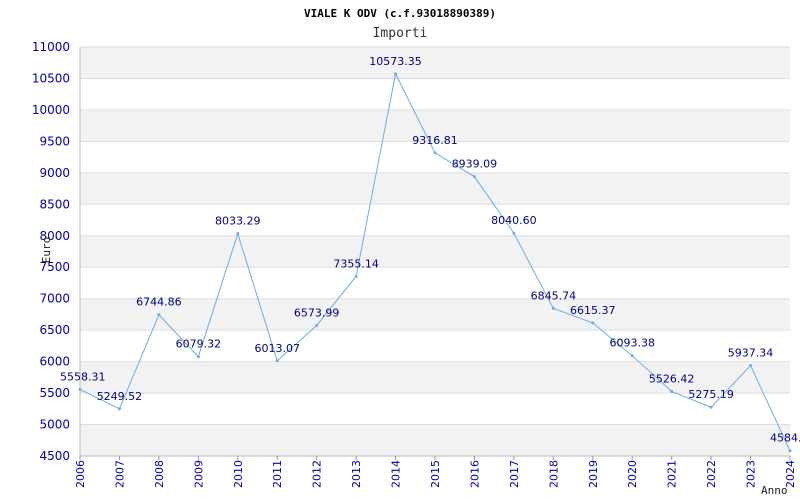 The image size is (800, 500). I want to click on data-label: 7355.14, so click(356, 263).